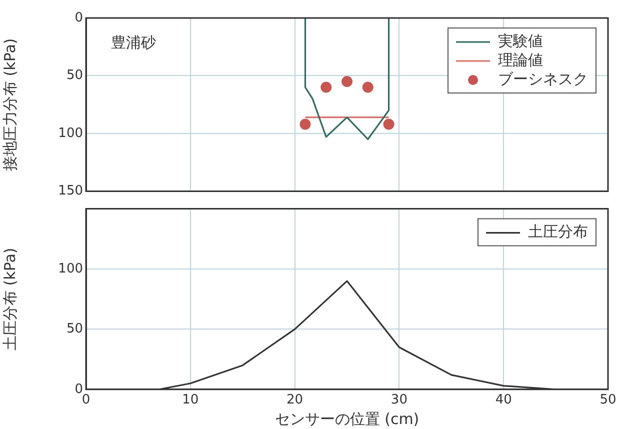 This screenshot has height=429, width=620. Describe the element at coordinates (558, 231) in the screenshot. I see `legend-label: 土圧分布` at that location.